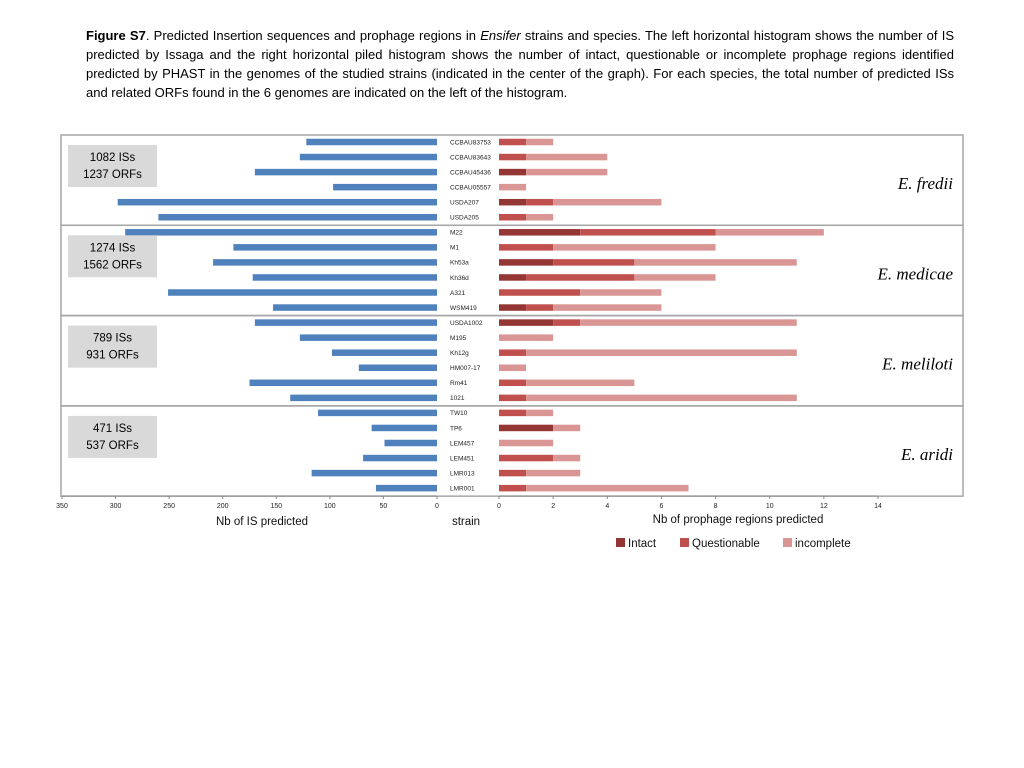 Image resolution: width=1024 pixels, height=768 pixels. I want to click on strain-label: Rm41, so click(459, 383).